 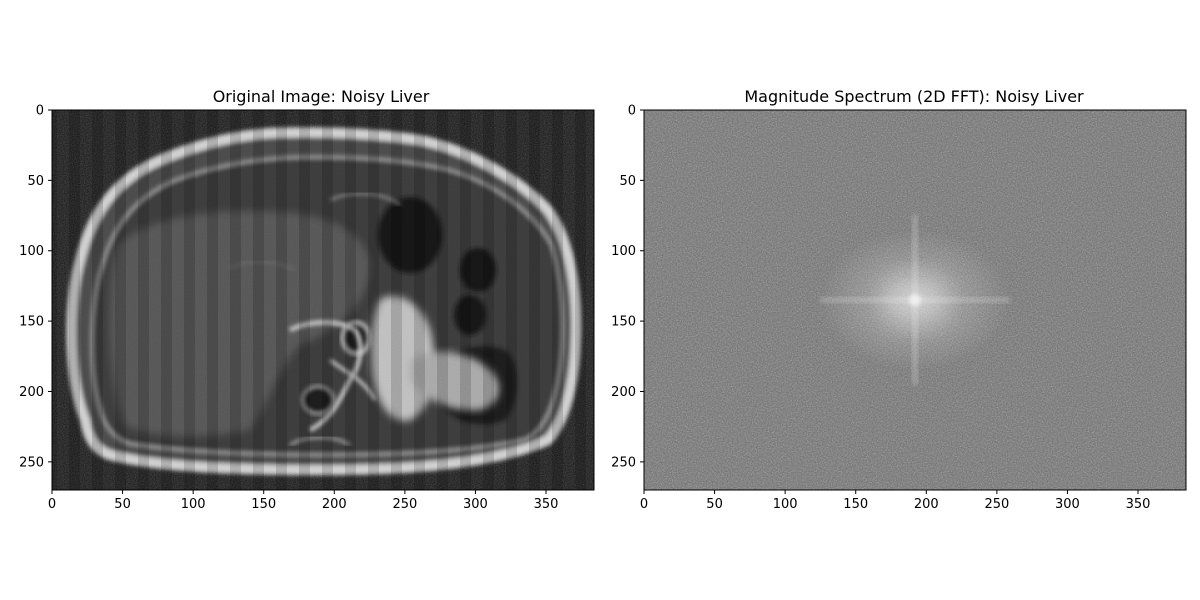 I want to click on spectrum-x-tick-label: 150, so click(x=855, y=504).